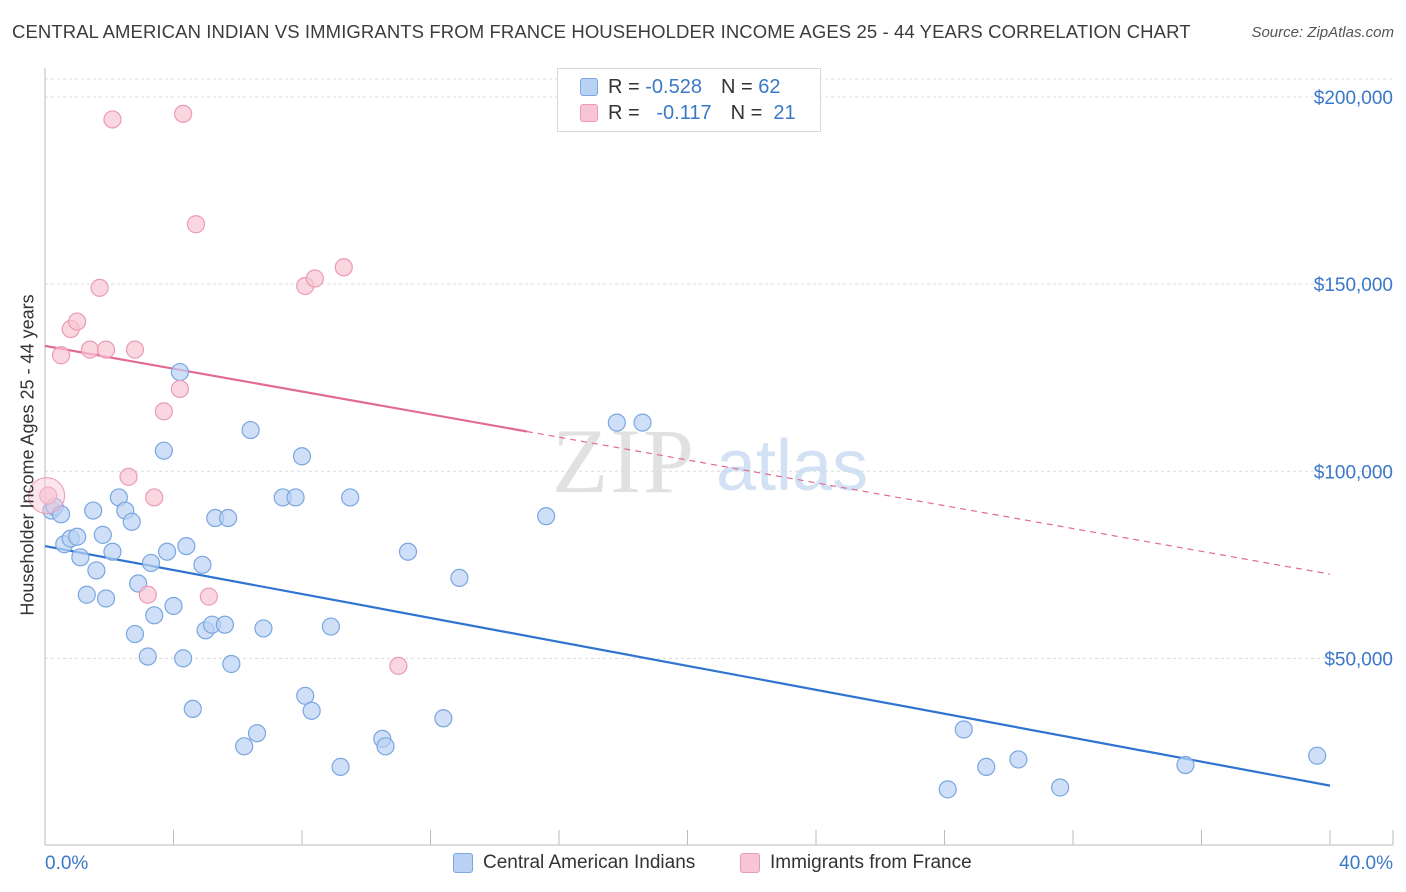  I want to click on x-tick-labels: 0.0% 40.0%, so click(719, 863).